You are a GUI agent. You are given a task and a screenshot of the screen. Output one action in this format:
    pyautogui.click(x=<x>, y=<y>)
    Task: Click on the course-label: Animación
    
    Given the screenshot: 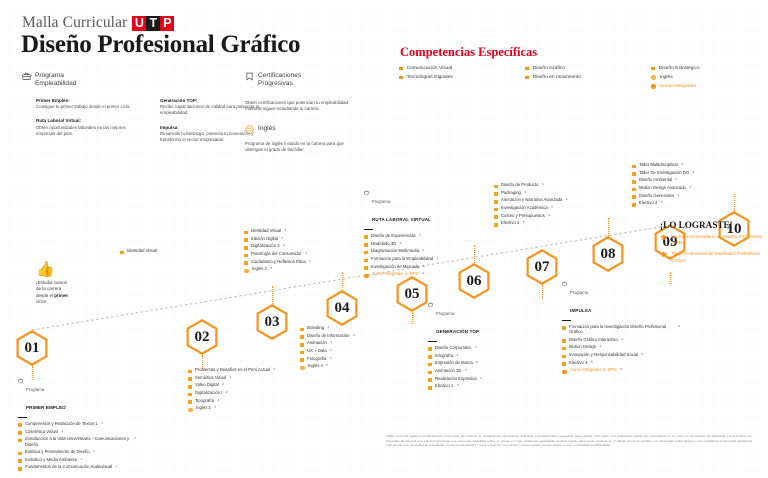 What is the action you would take?
    pyautogui.click(x=316, y=343)
    